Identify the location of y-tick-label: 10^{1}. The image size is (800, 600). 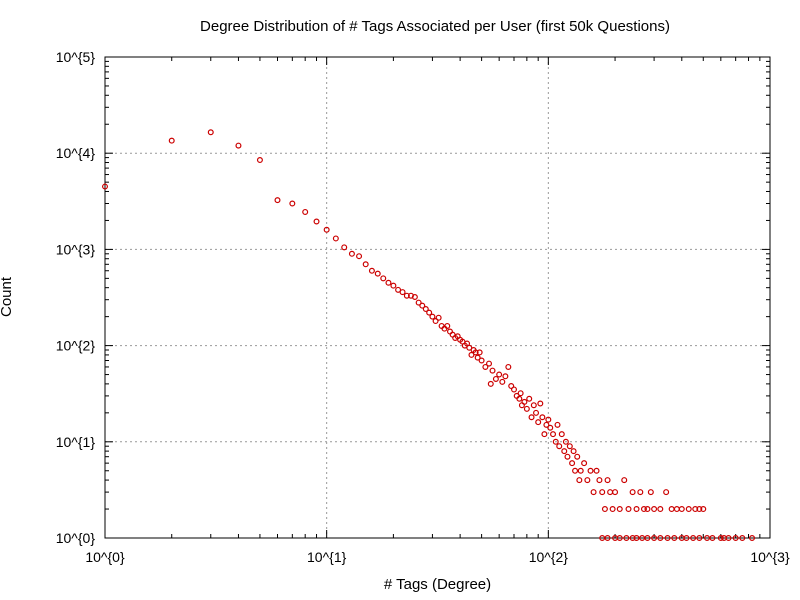
(76, 442).